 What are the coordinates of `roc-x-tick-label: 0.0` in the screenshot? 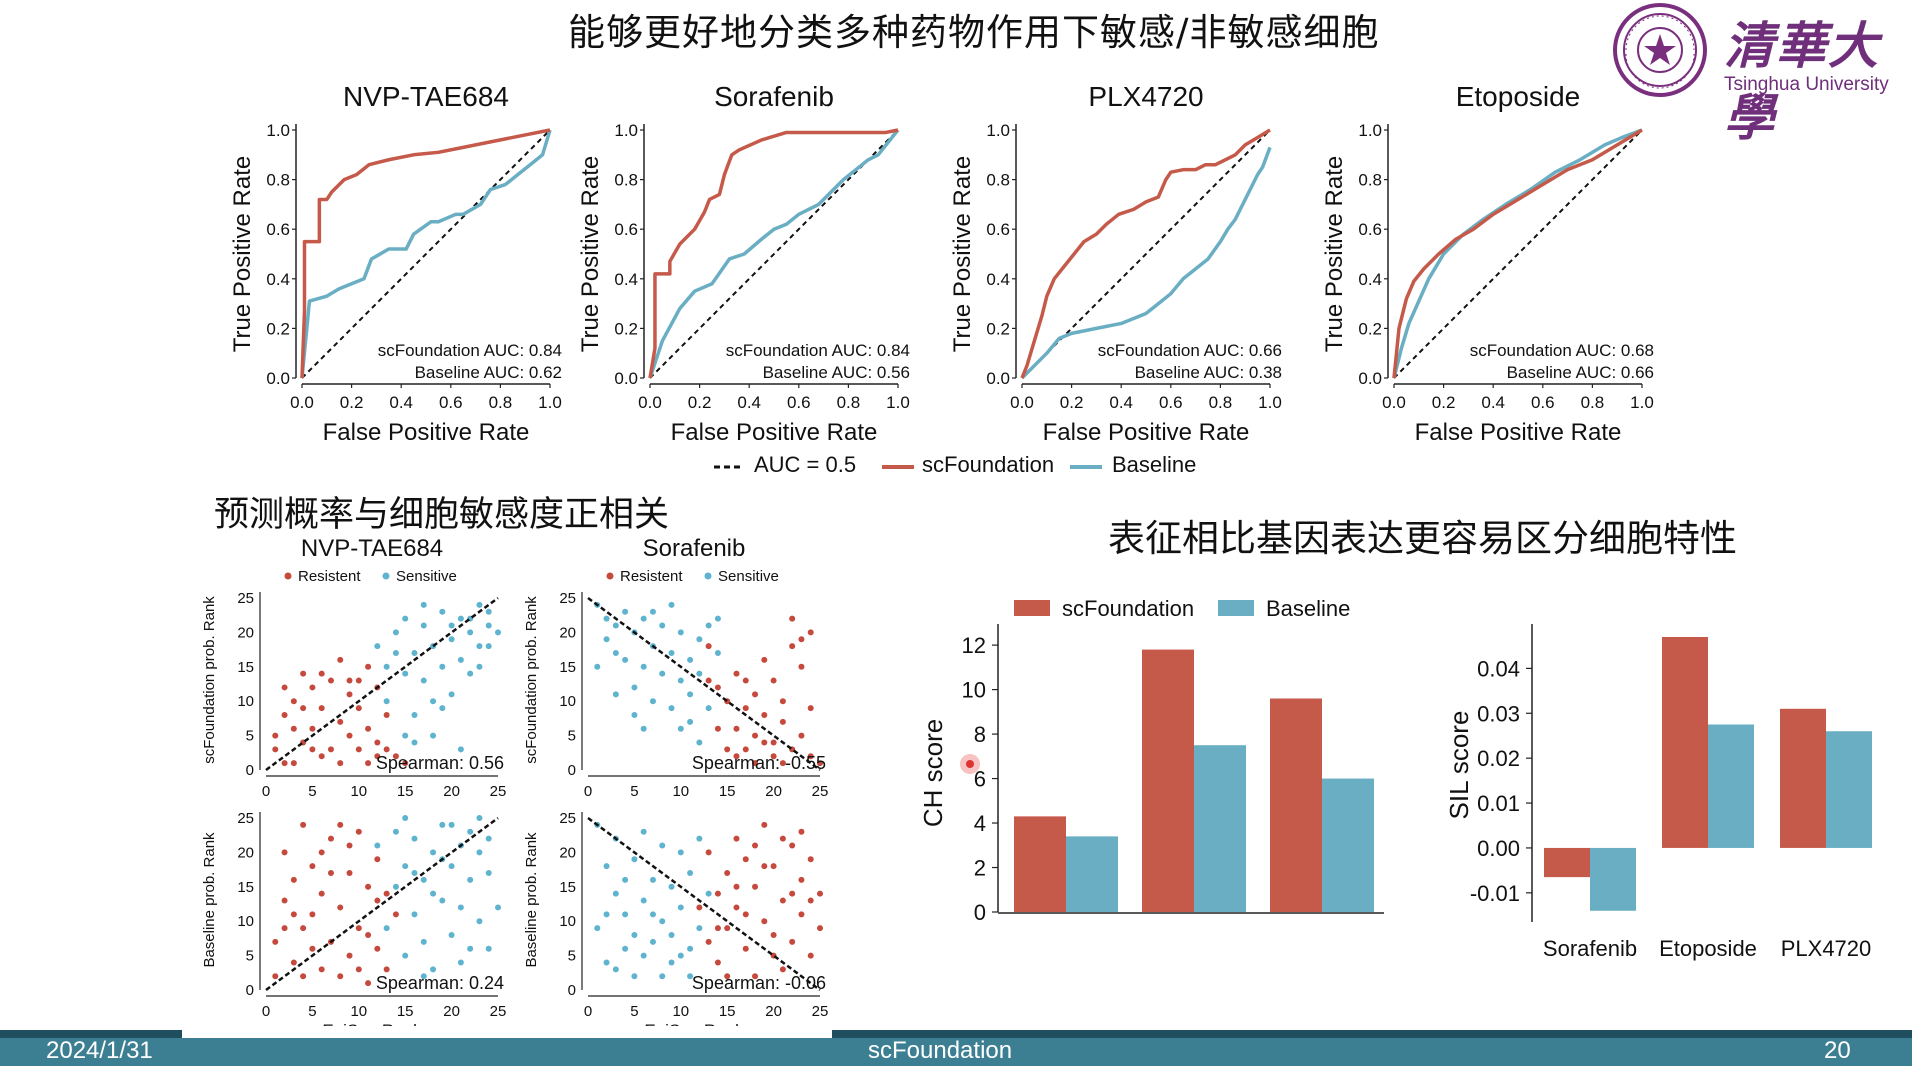 It's located at (1022, 402).